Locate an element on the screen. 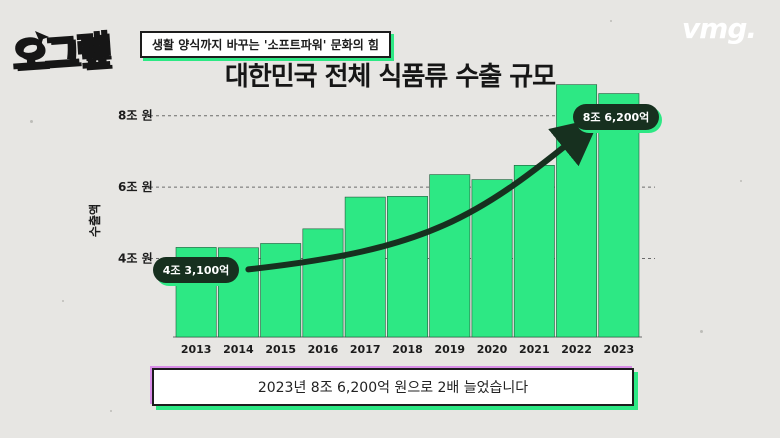 This screenshot has width=780, height=438. bar-2017 is located at coordinates (365, 267).